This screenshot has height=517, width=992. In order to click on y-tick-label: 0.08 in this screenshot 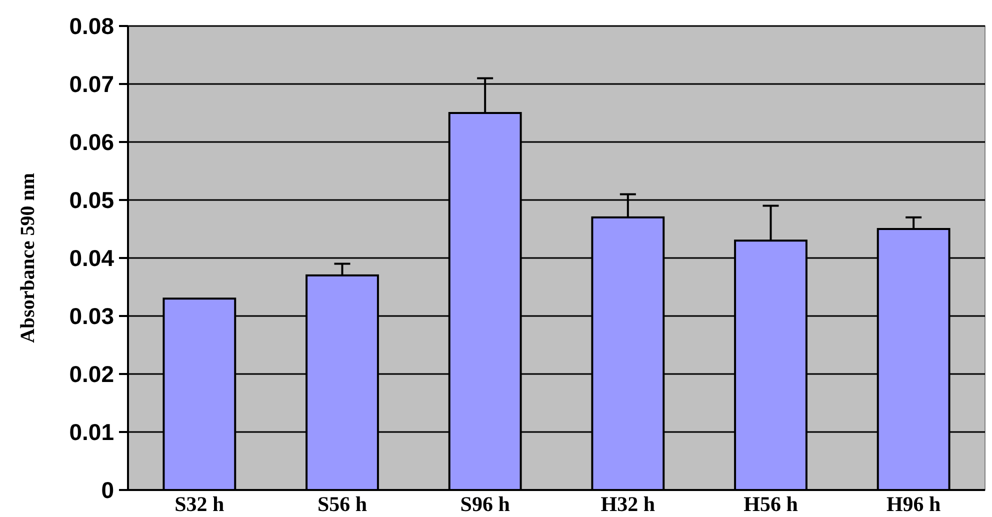, I will do `click(91, 26)`.